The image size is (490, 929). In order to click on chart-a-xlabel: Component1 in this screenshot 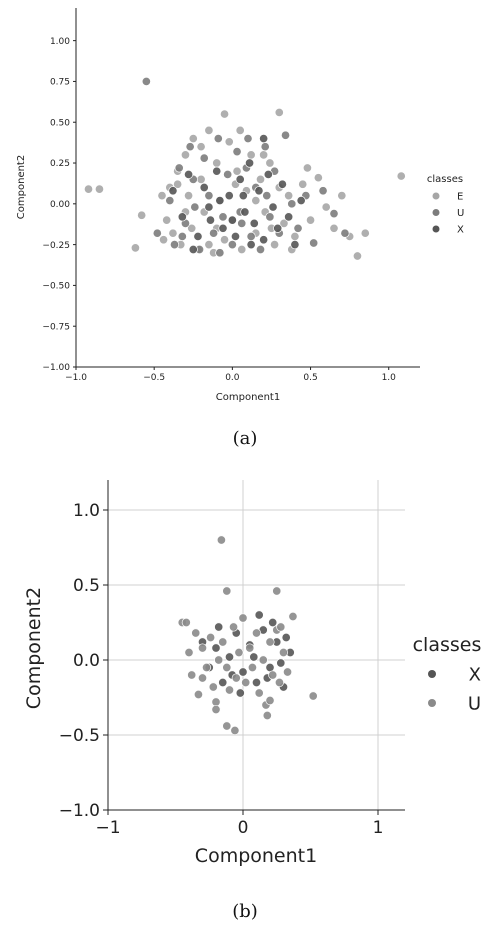, I will do `click(248, 397)`.